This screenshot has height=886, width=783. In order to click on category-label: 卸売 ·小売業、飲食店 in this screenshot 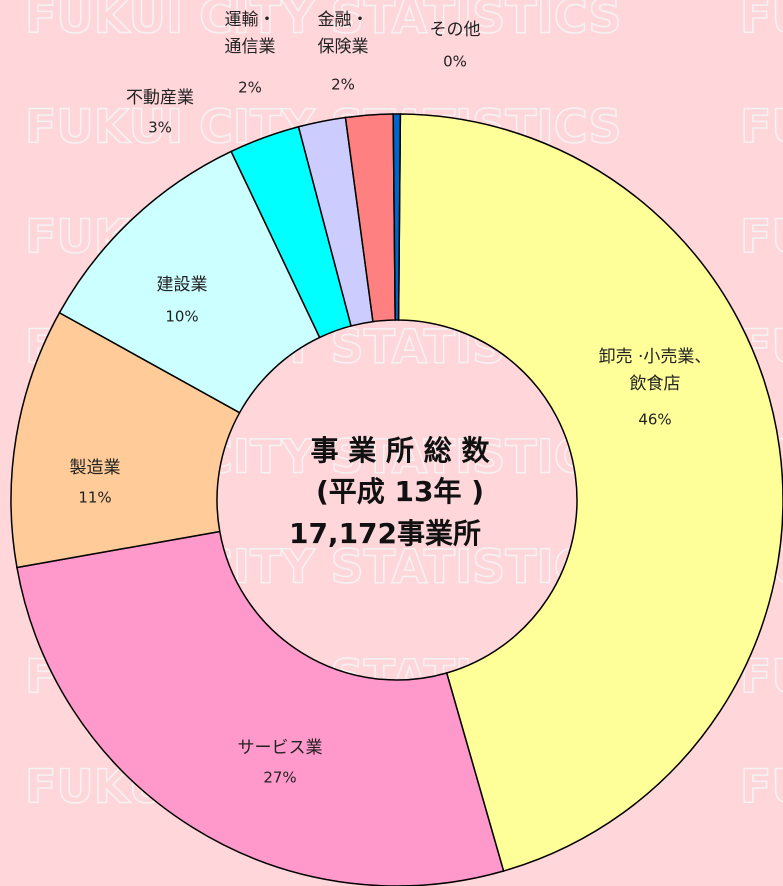, I will do `click(655, 370)`.